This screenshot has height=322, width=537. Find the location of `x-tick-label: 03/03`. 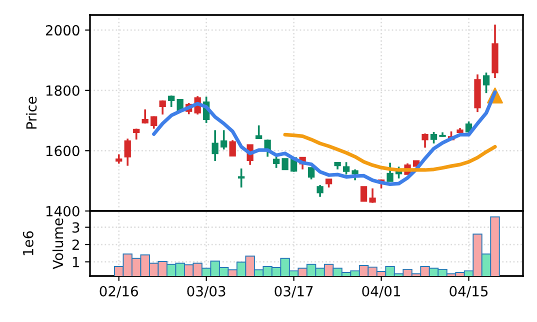

x-tick-label: 03/03 is located at coordinates (206, 292).